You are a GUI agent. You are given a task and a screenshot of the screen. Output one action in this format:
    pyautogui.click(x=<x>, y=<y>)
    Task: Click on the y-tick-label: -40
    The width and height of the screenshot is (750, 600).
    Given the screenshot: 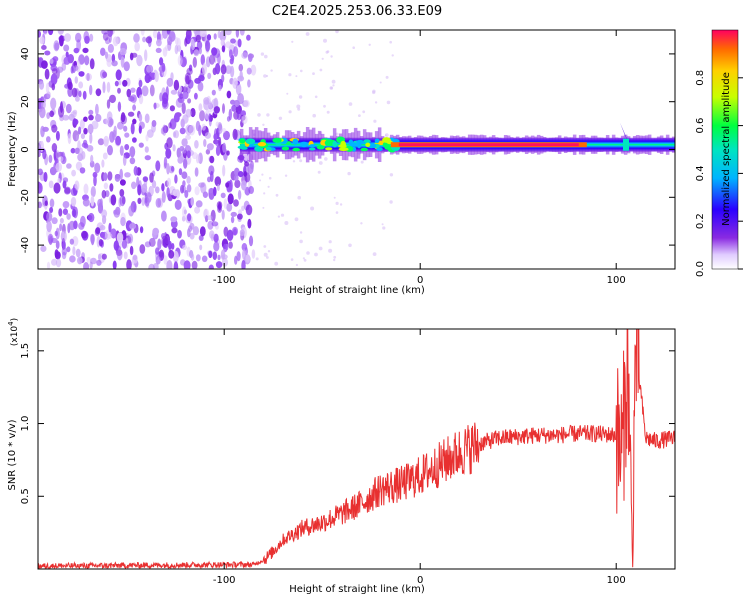 What is the action you would take?
    pyautogui.click(x=25, y=245)
    